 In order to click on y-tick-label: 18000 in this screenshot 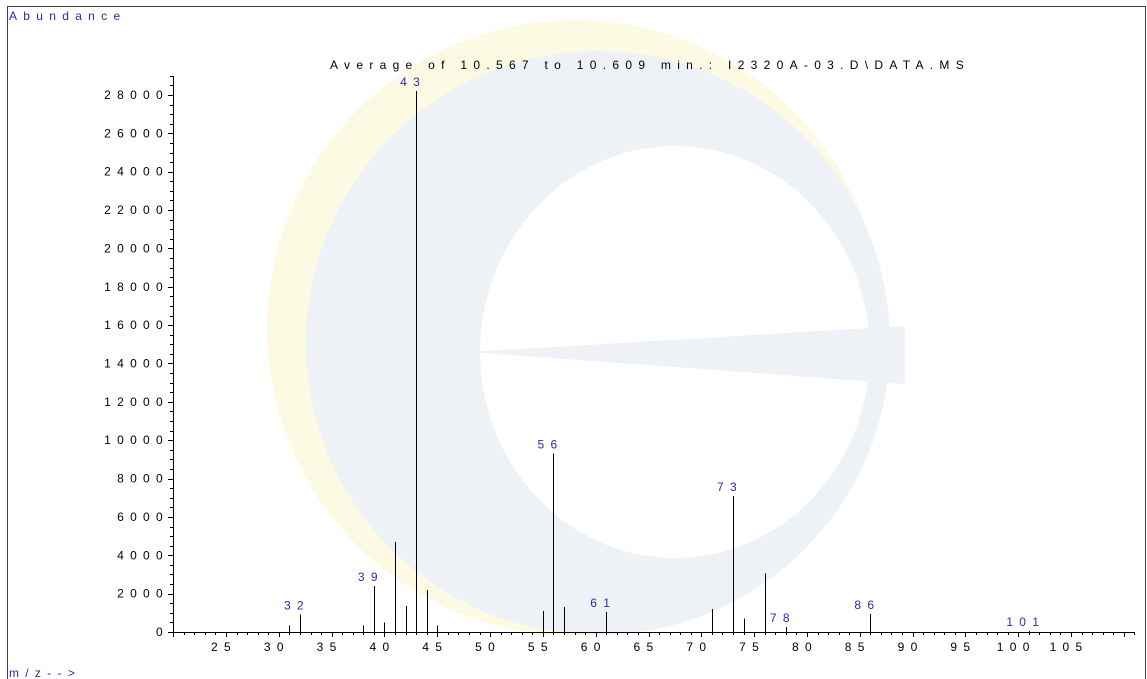, I will do `click(136, 287)`.